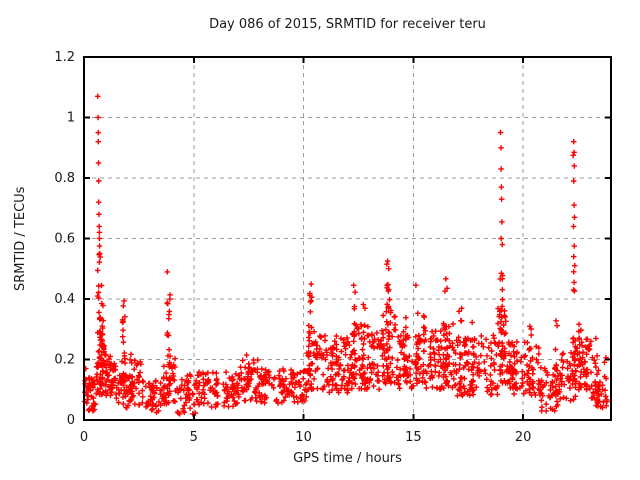 Image resolution: width=640 pixels, height=480 pixels. I want to click on y-tick-label: 0.2, so click(64, 360).